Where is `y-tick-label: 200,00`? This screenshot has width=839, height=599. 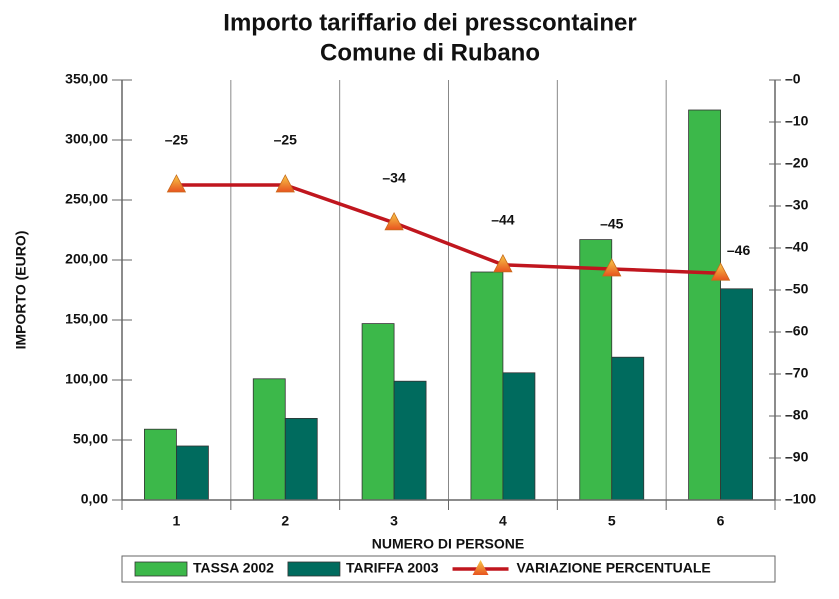
y-tick-label: 200,00 is located at coordinates (86, 259).